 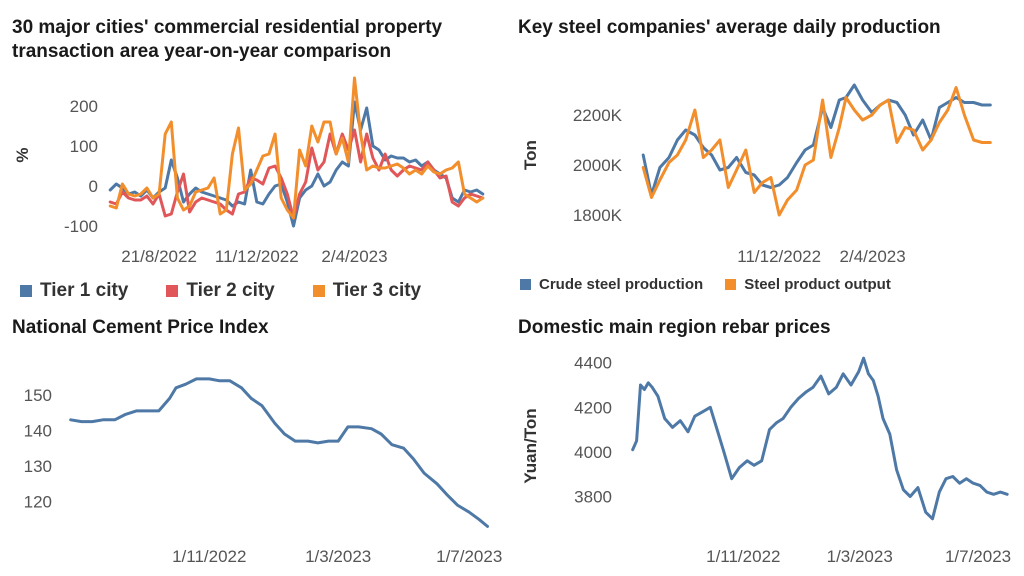 What do you see at coordinates (81, 226) in the screenshot?
I see `y-tick-label: -100` at bounding box center [81, 226].